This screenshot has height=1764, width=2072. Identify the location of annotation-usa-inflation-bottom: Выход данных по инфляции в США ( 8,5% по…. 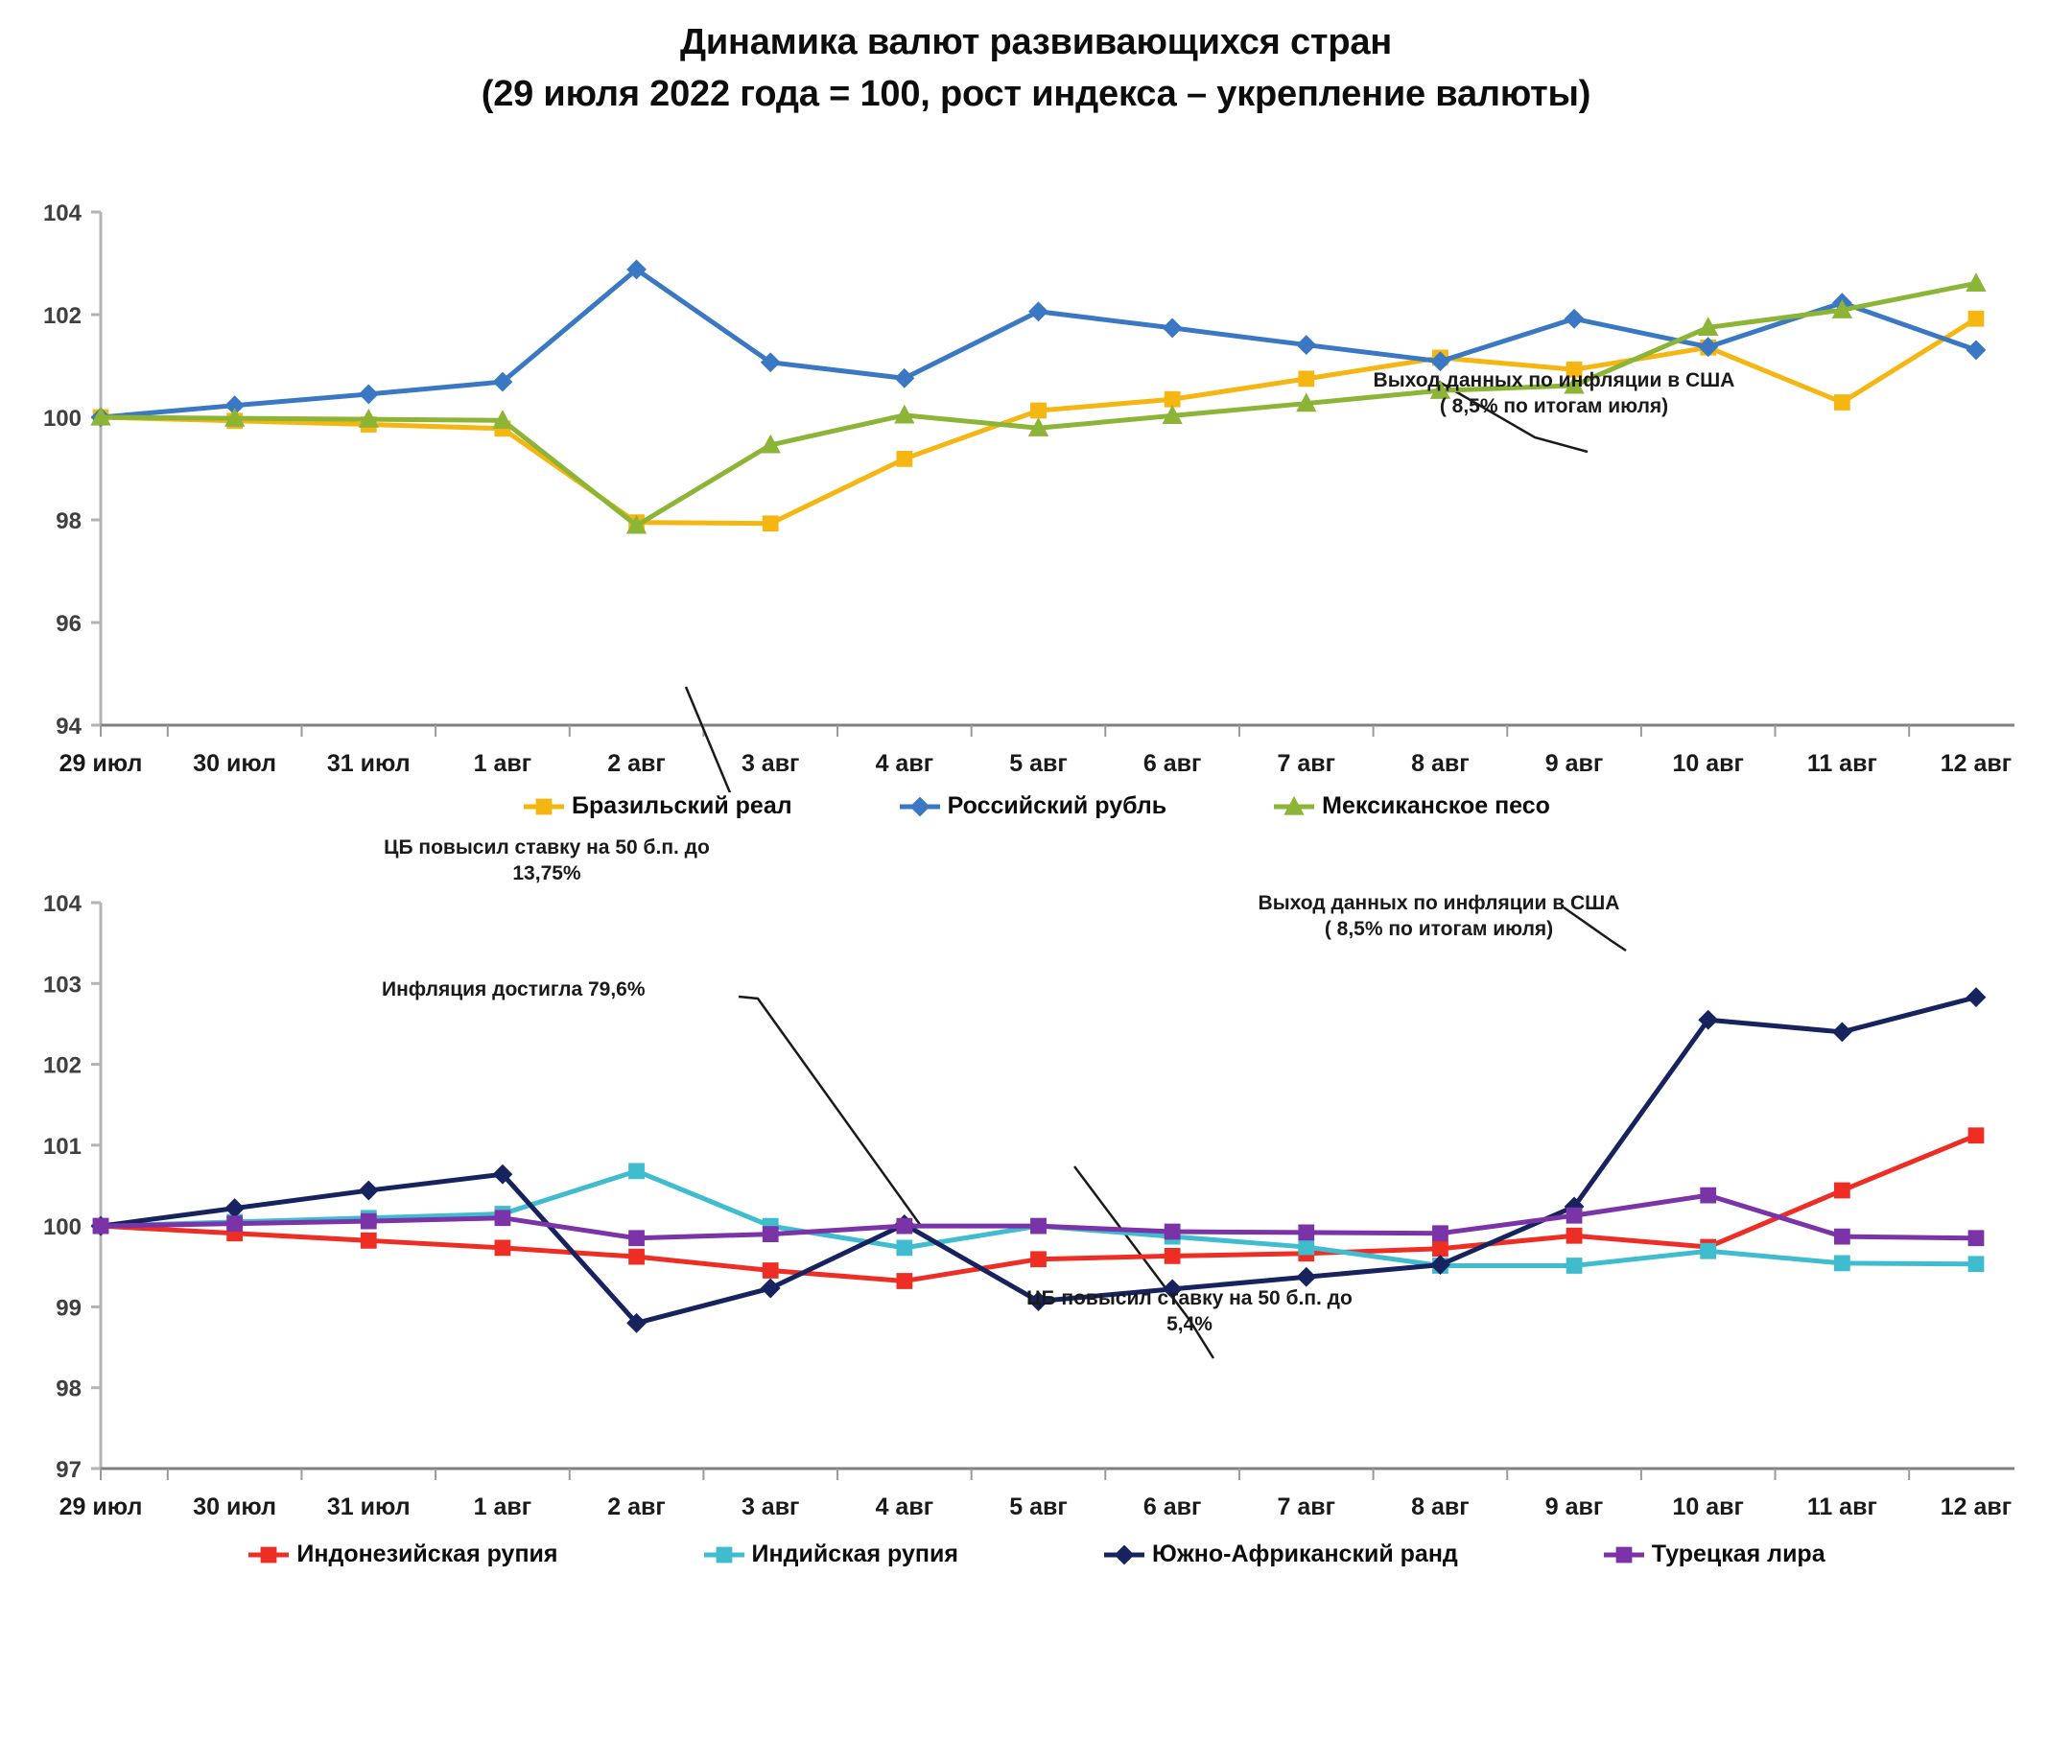
(1439, 916).